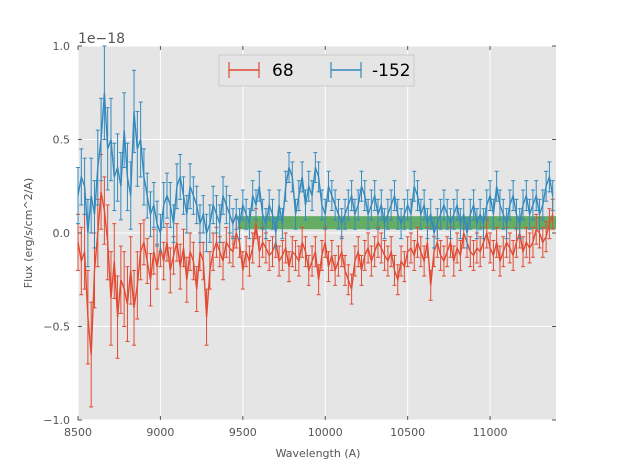 Image resolution: width=617 pixels, height=467 pixels. Describe the element at coordinates (391, 71) in the screenshot. I see `legend-label-minus-152: -152` at that location.